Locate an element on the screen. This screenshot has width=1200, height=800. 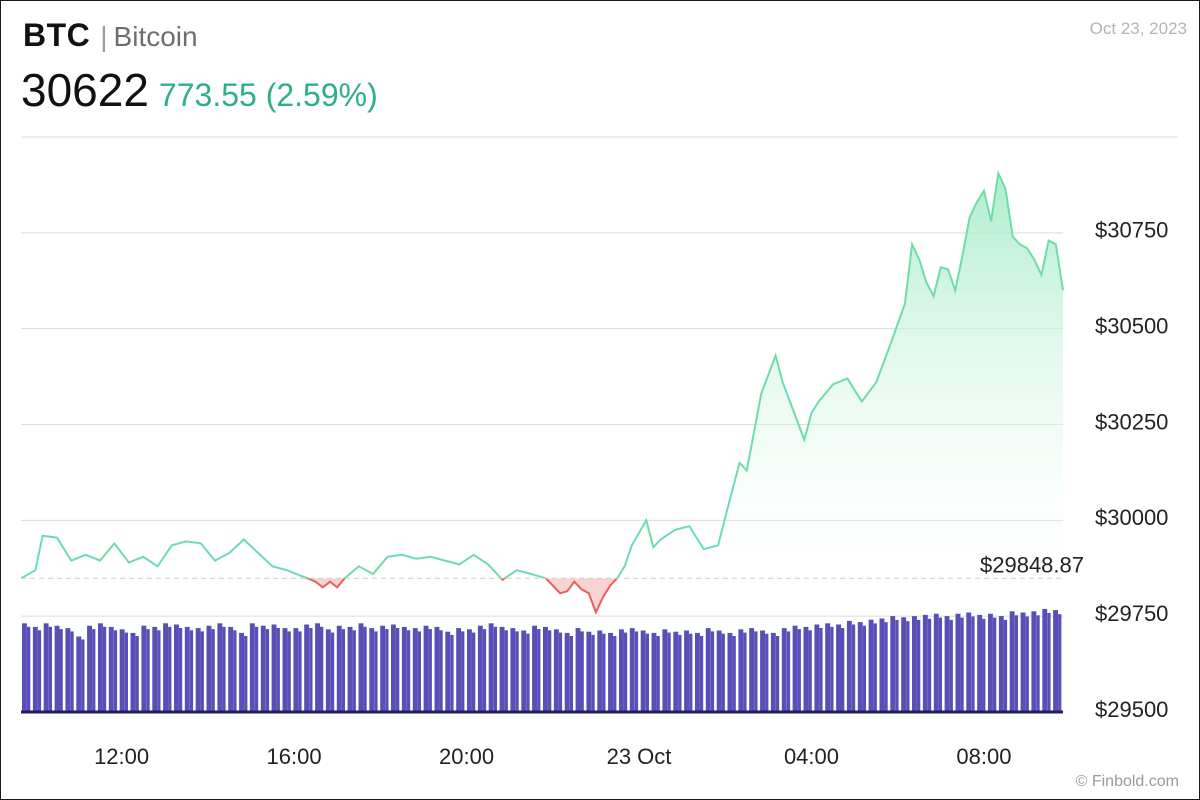
y-tick-label: $30750 is located at coordinates (1131, 230).